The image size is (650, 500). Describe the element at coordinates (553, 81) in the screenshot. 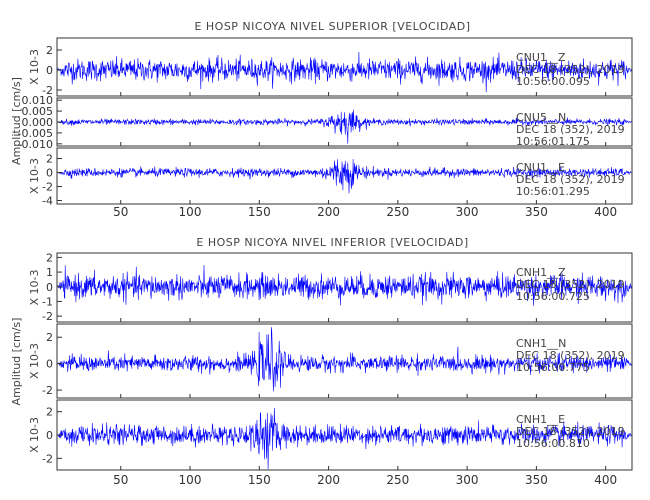

I see `time-label: 10:56:00.095` at that location.